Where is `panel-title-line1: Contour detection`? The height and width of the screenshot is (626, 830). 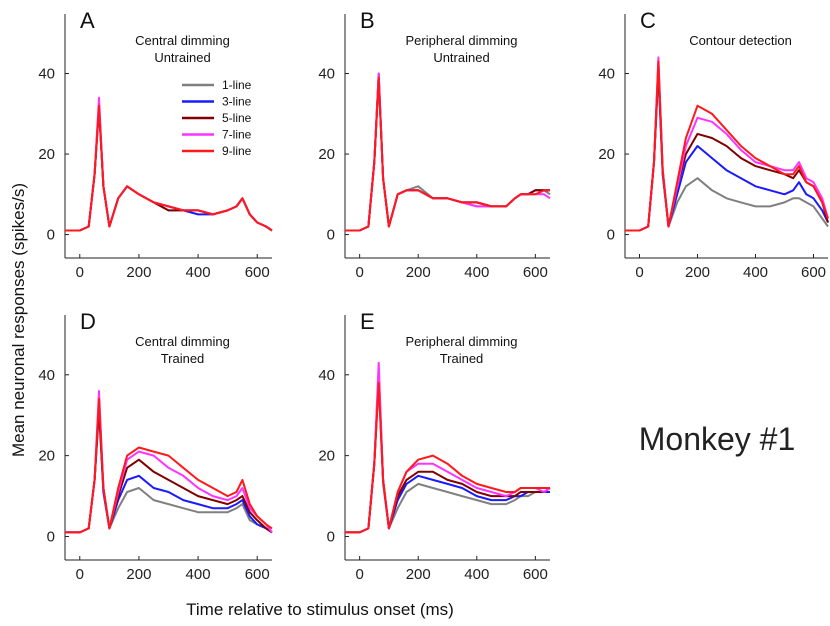
panel-title-line1: Contour detection is located at coordinates (740, 40).